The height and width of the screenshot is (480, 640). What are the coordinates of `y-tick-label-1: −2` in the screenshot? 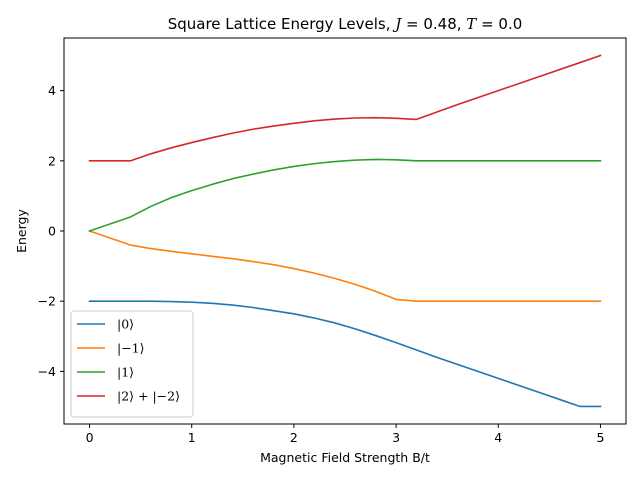 It's located at (47, 301).